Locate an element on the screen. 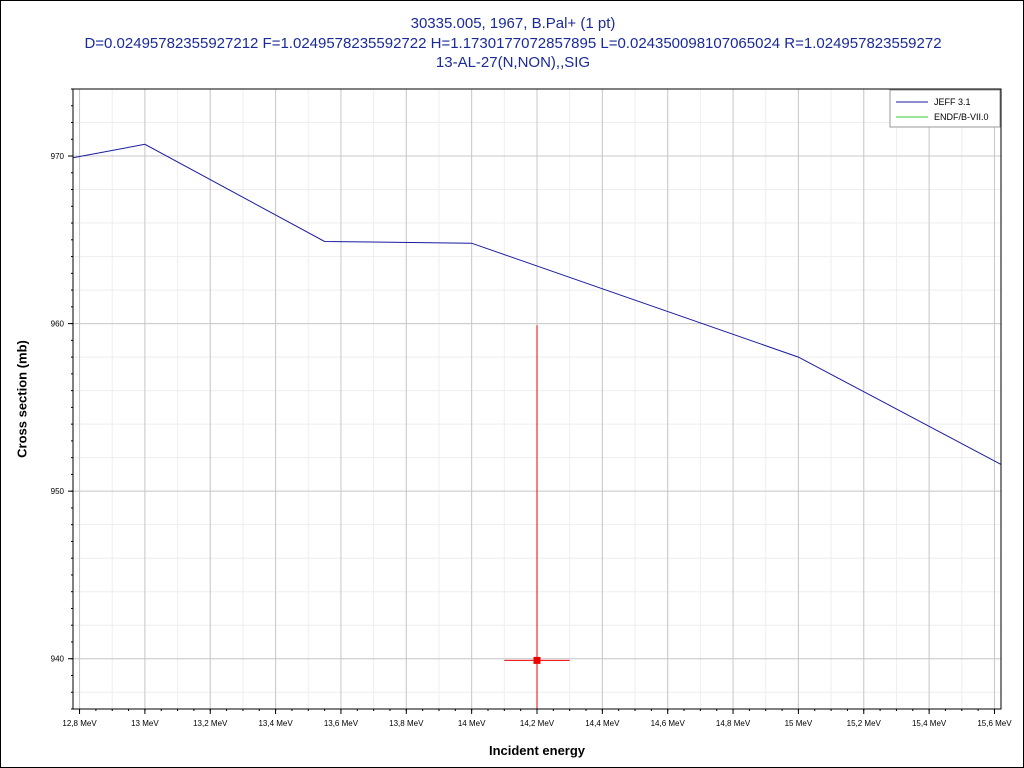 The image size is (1024, 768). chart-title-line-1: 30335.005, 1967, B.Pal+ (1 pt) is located at coordinates (513, 23).